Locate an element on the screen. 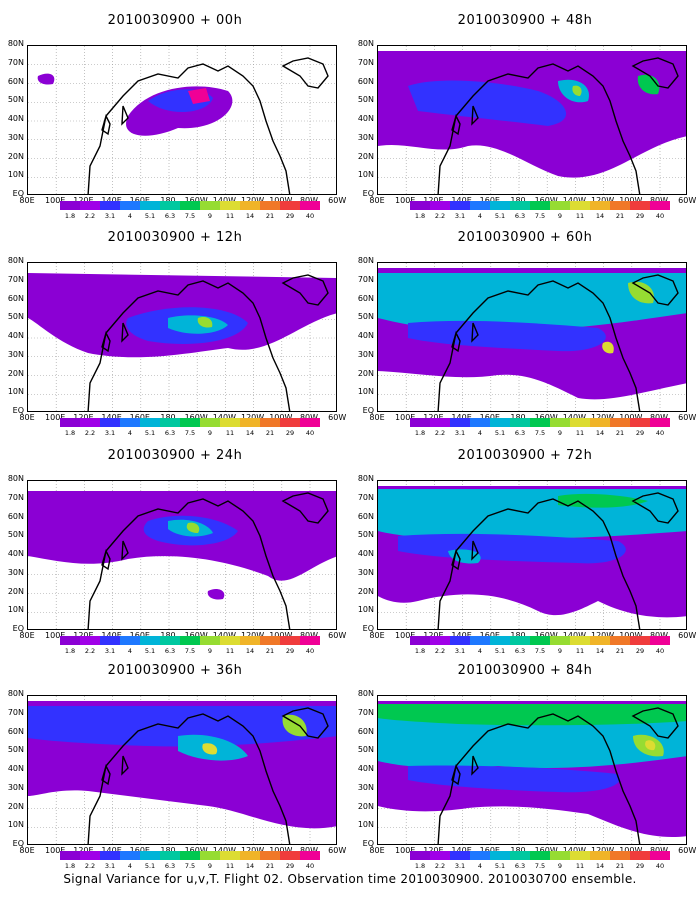  colorbar-label: 9 is located at coordinates (210, 651).